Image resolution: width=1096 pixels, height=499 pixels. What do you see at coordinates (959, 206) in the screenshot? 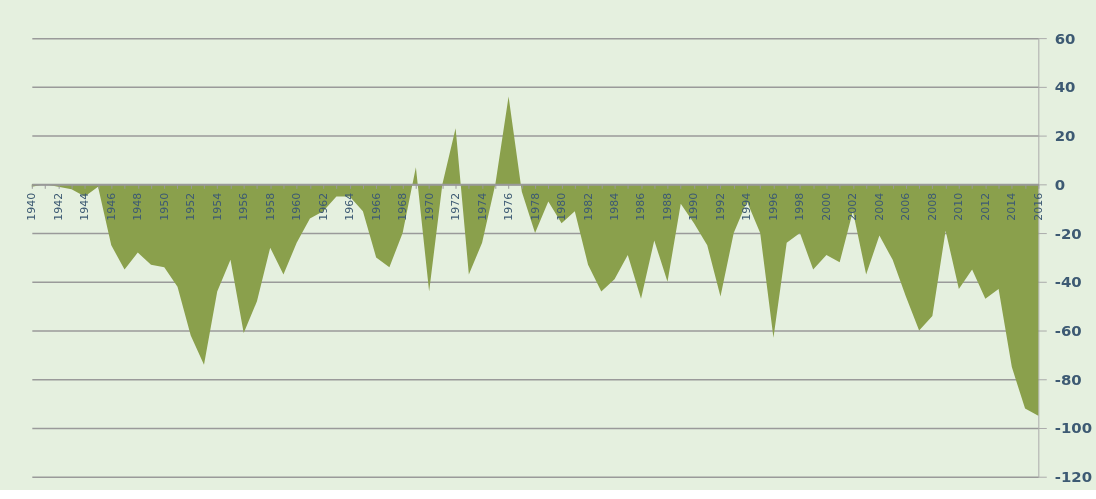
I see `x-tick-label: 2010` at bounding box center [959, 206].